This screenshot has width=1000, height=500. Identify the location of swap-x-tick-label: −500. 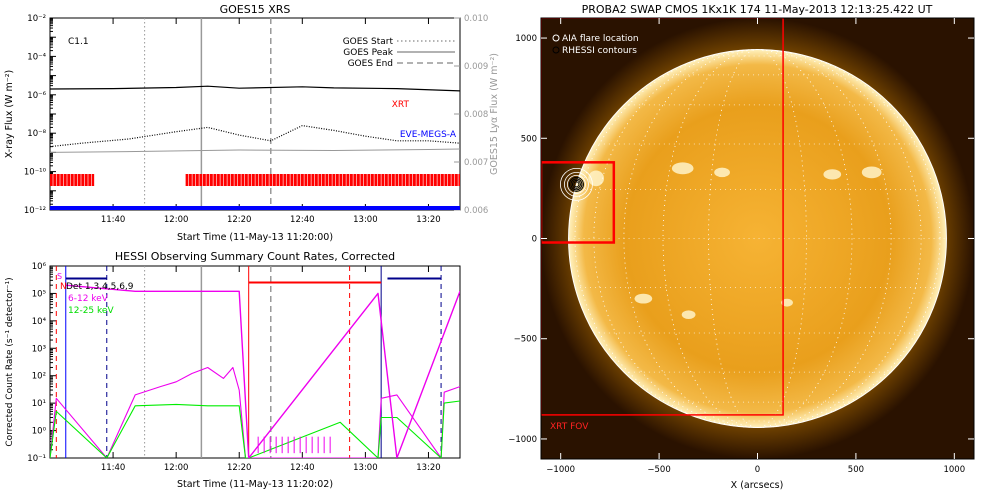
(658, 470).